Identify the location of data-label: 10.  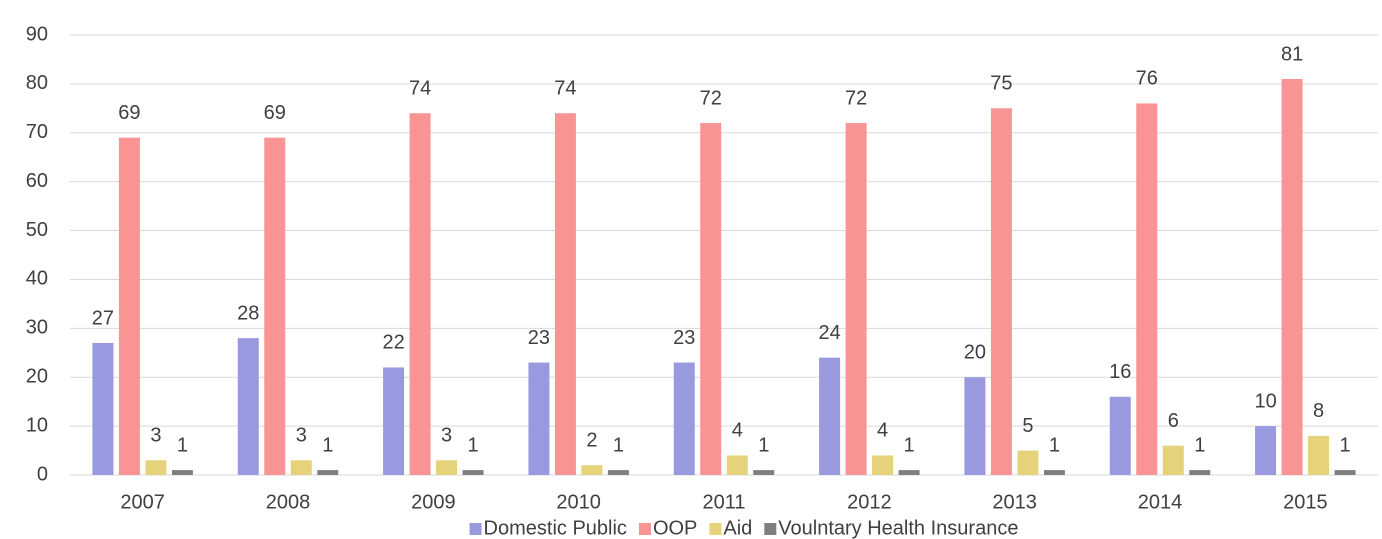
(1265, 401).